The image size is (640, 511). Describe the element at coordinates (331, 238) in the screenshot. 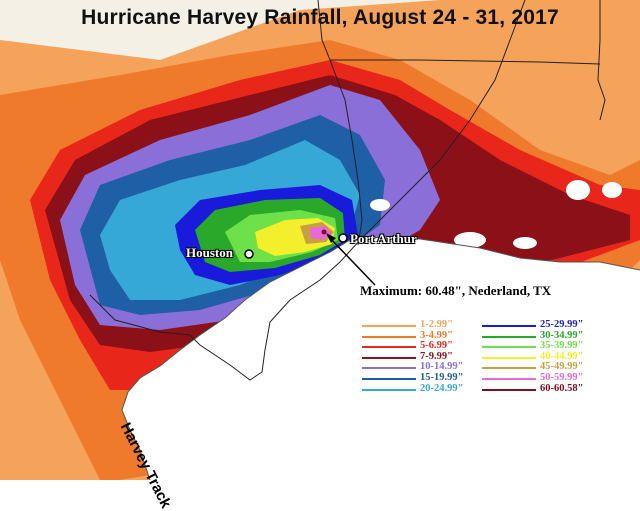

I see `maximum-arrowhead` at that location.